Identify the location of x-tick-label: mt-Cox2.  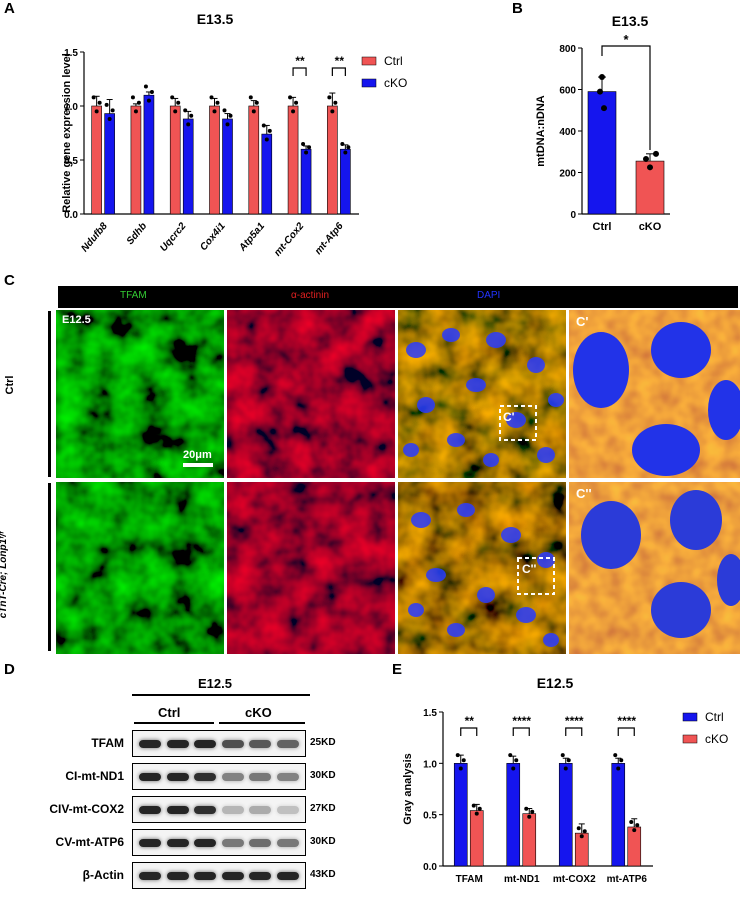
(289, 240).